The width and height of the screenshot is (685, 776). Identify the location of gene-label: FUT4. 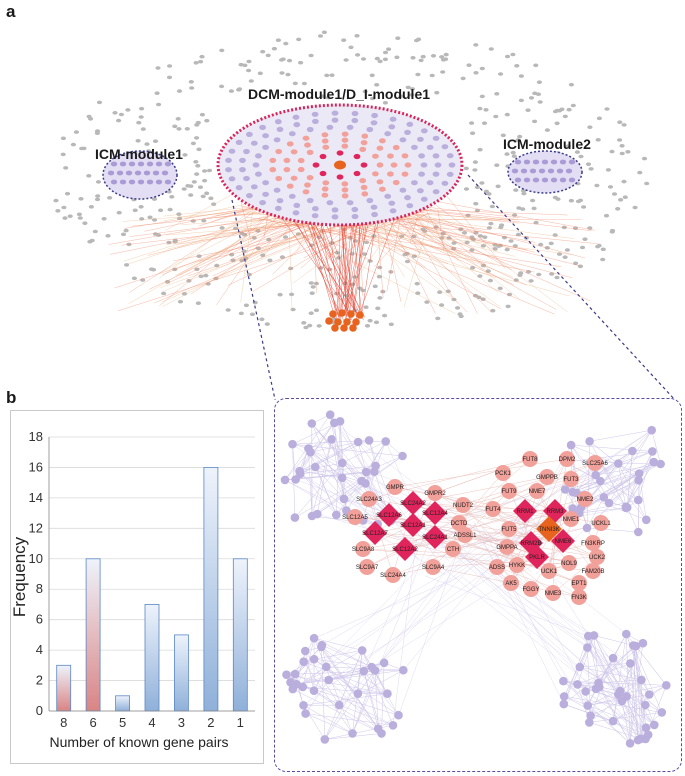
(494, 510).